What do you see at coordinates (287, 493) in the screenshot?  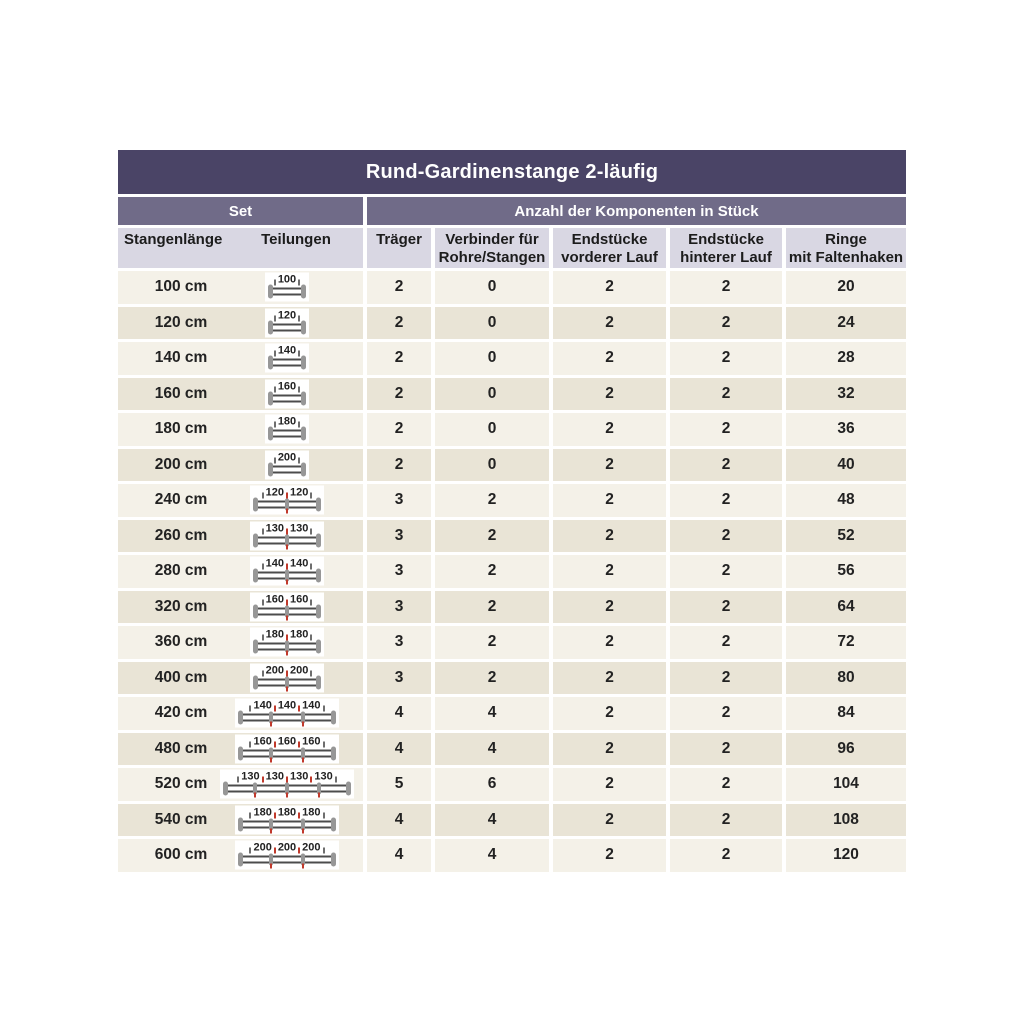 I see `segment-lengths: 120 120` at bounding box center [287, 493].